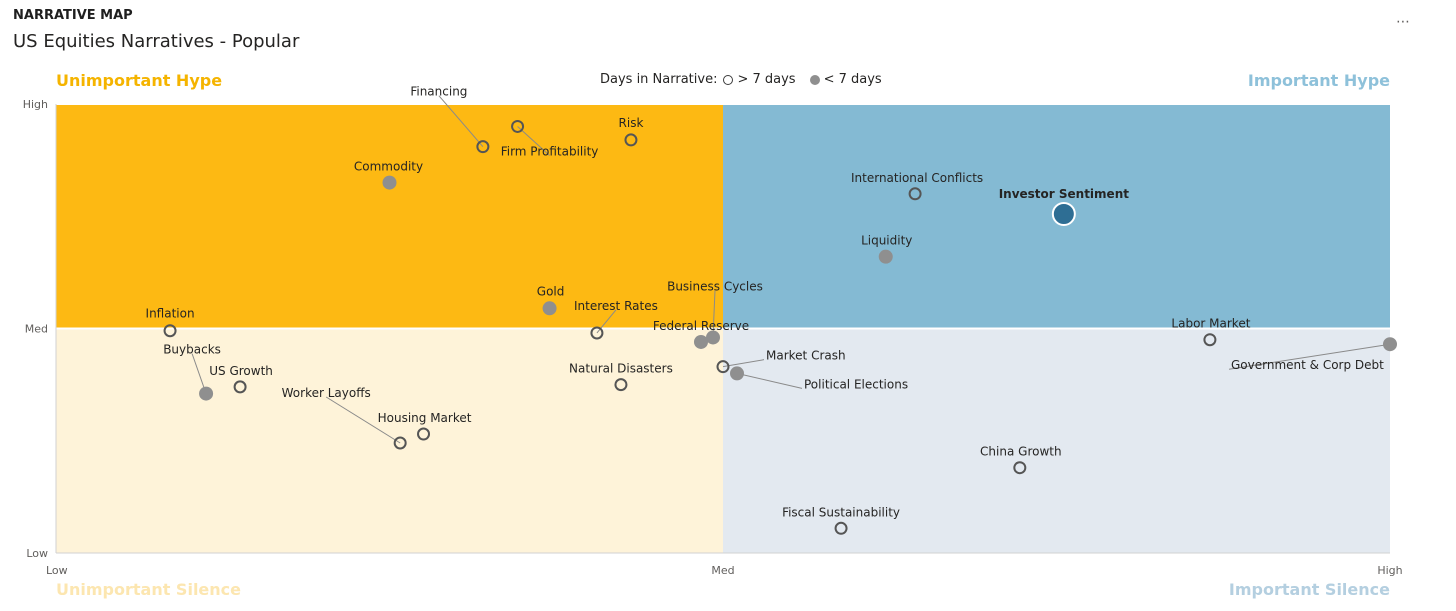 The width and height of the screenshot is (1456, 611). Describe the element at coordinates (139, 80) in the screenshot. I see `quadrant-label-unimportant-hype: Unimportant Hype` at that location.